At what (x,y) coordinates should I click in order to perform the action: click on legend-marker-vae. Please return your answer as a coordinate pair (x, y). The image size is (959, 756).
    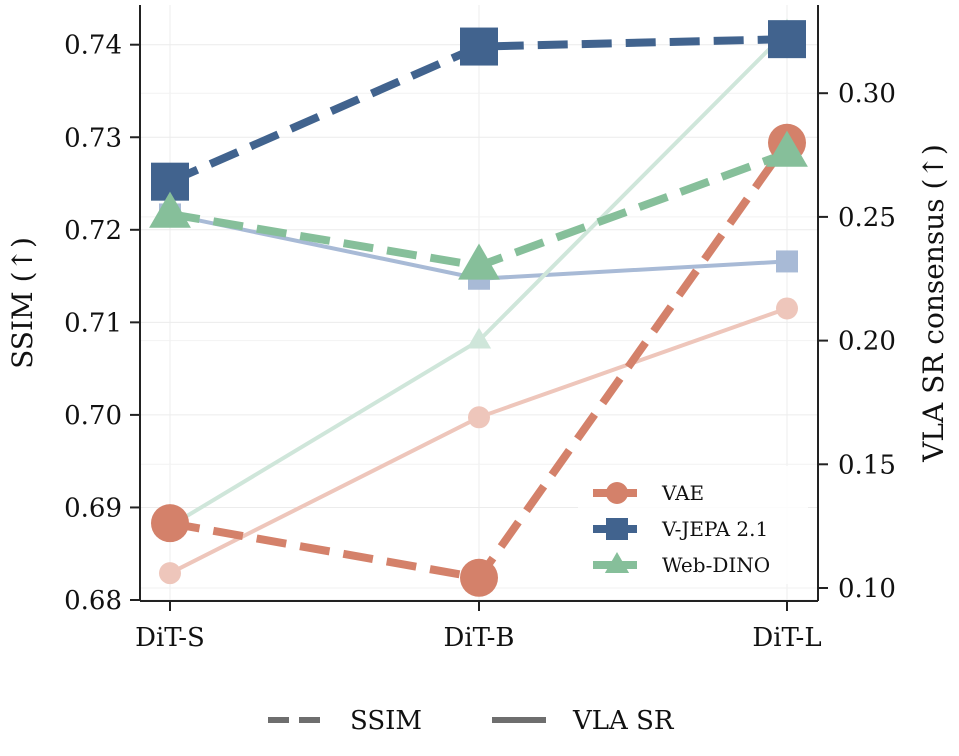
    Looking at the image, I should click on (617, 493).